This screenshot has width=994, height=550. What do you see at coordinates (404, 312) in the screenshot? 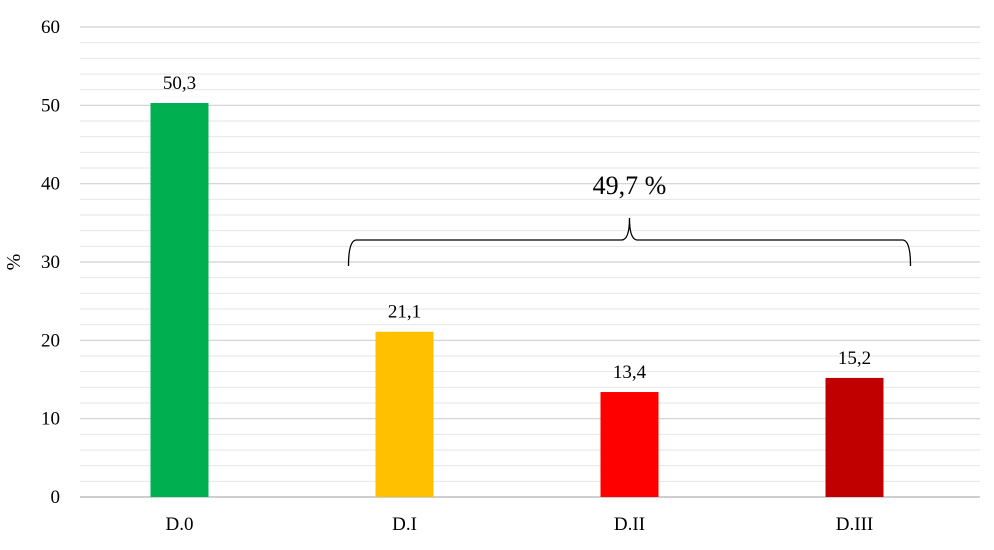
I see `data-label: 21,1` at bounding box center [404, 312].